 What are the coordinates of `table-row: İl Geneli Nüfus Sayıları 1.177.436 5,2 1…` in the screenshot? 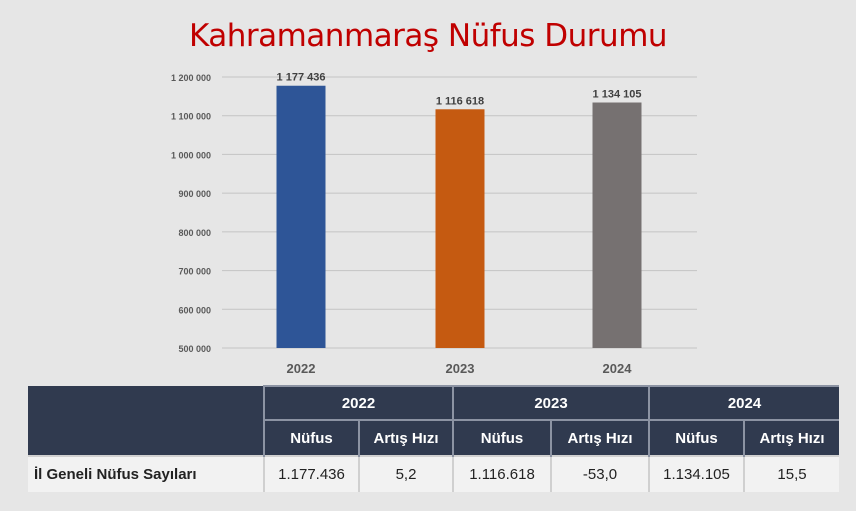 It's located at (433, 473).